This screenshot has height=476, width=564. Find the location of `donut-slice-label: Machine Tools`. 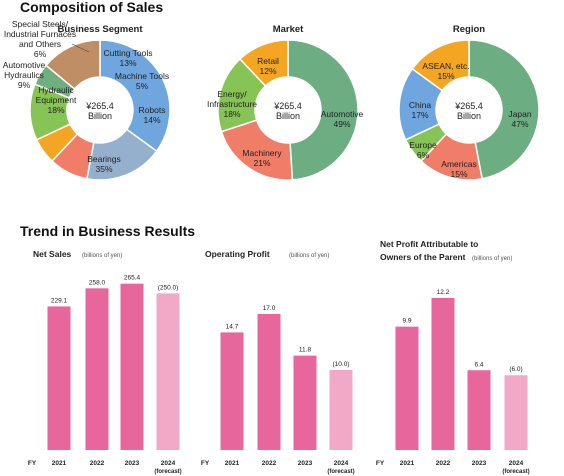

donut-slice-label: Machine Tools is located at coordinates (142, 76).